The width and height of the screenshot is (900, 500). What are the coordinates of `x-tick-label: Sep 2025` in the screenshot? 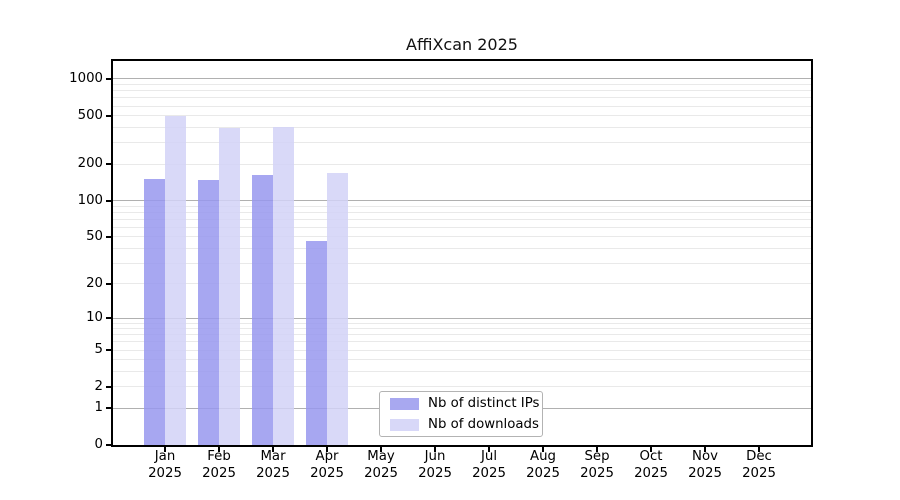 It's located at (597, 465).